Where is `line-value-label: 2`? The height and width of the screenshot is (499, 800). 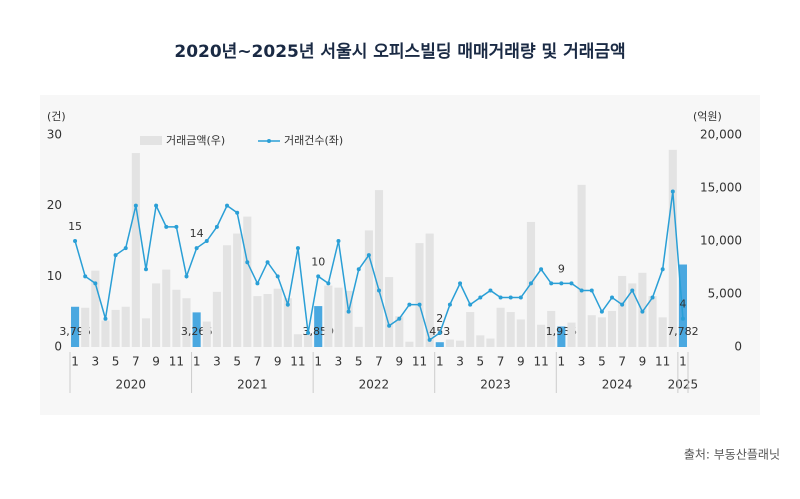 line-value-label: 2 is located at coordinates (439, 318).